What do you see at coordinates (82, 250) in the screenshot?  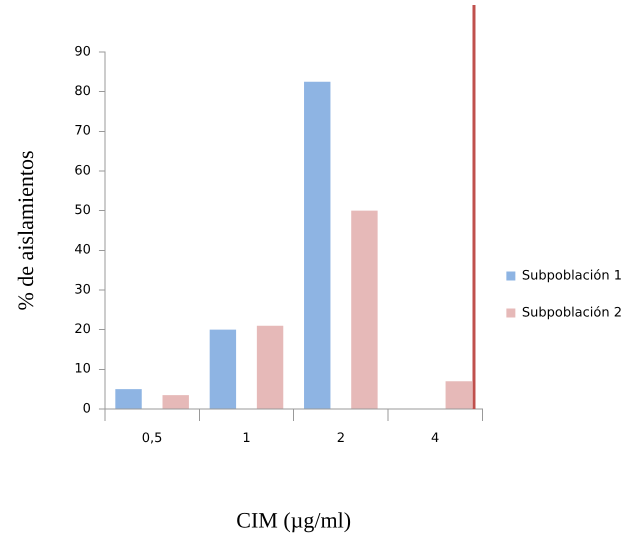 I see `y-tick-label: 40` at bounding box center [82, 250].